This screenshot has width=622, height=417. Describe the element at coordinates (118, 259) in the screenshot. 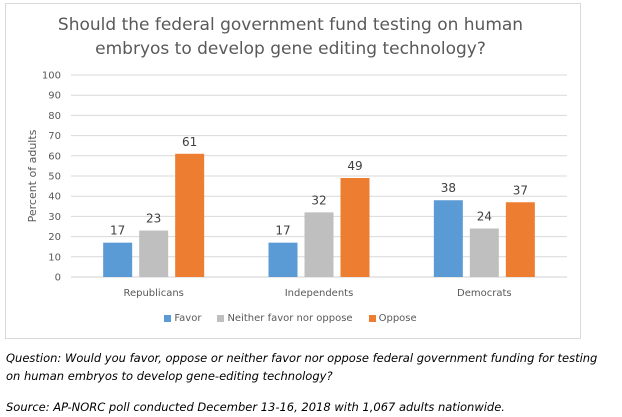

I see `bar-republicans-favor` at that location.